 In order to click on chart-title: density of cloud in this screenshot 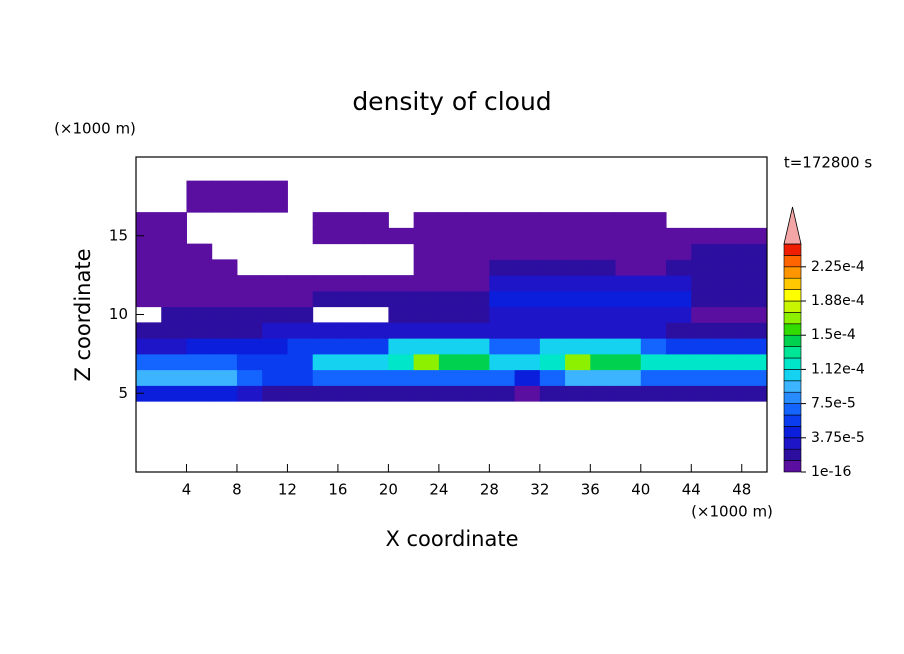, I will do `click(451, 101)`.